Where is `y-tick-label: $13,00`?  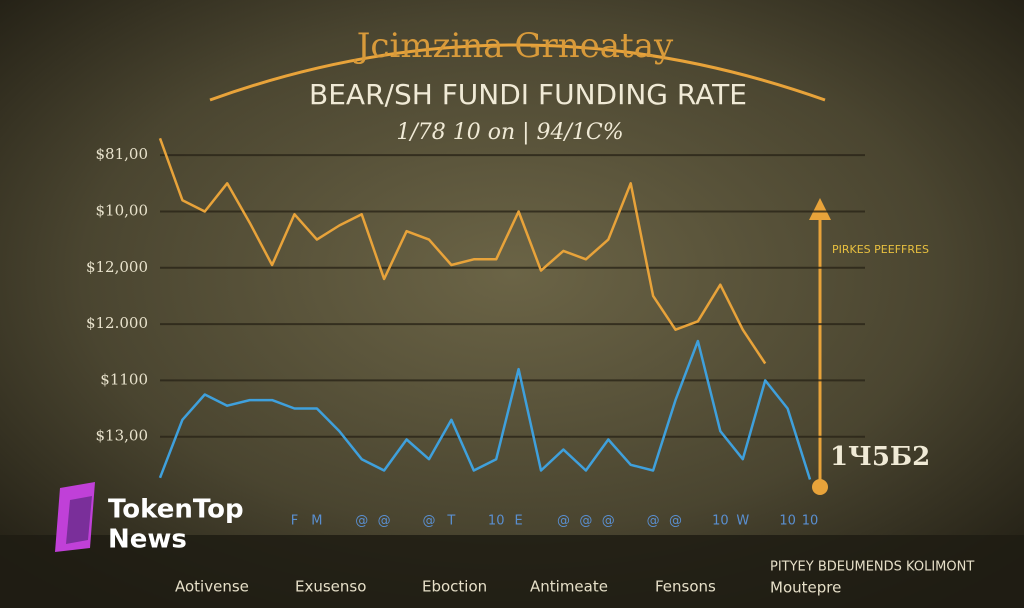 y-tick-label: $13,00 is located at coordinates (122, 436).